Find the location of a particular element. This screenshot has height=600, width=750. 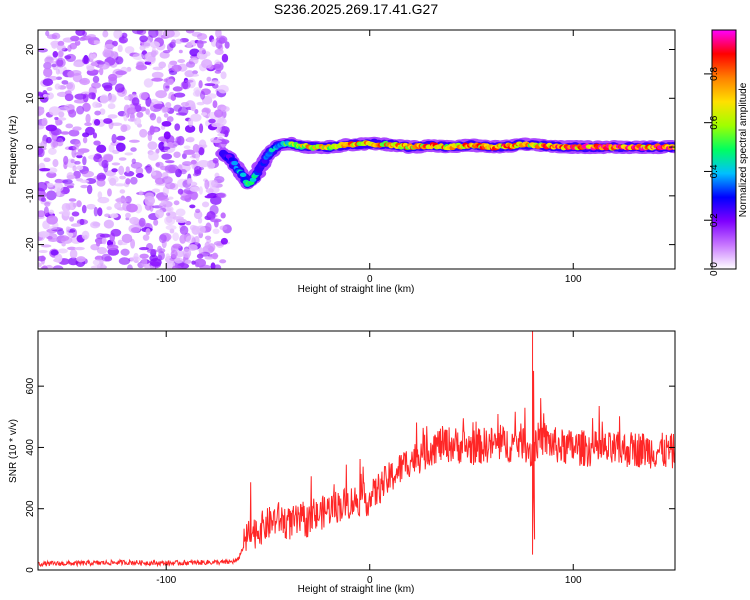

signal-ridge is located at coordinates (445, 163).